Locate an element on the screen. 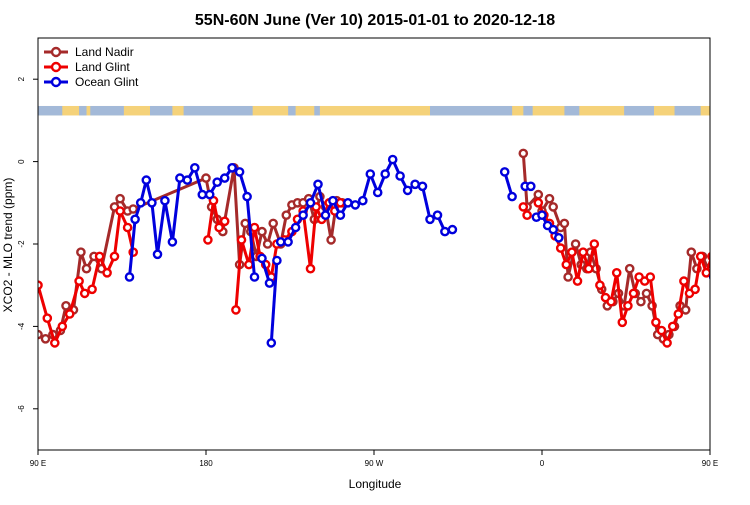  map-strip is located at coordinates (374, 110).